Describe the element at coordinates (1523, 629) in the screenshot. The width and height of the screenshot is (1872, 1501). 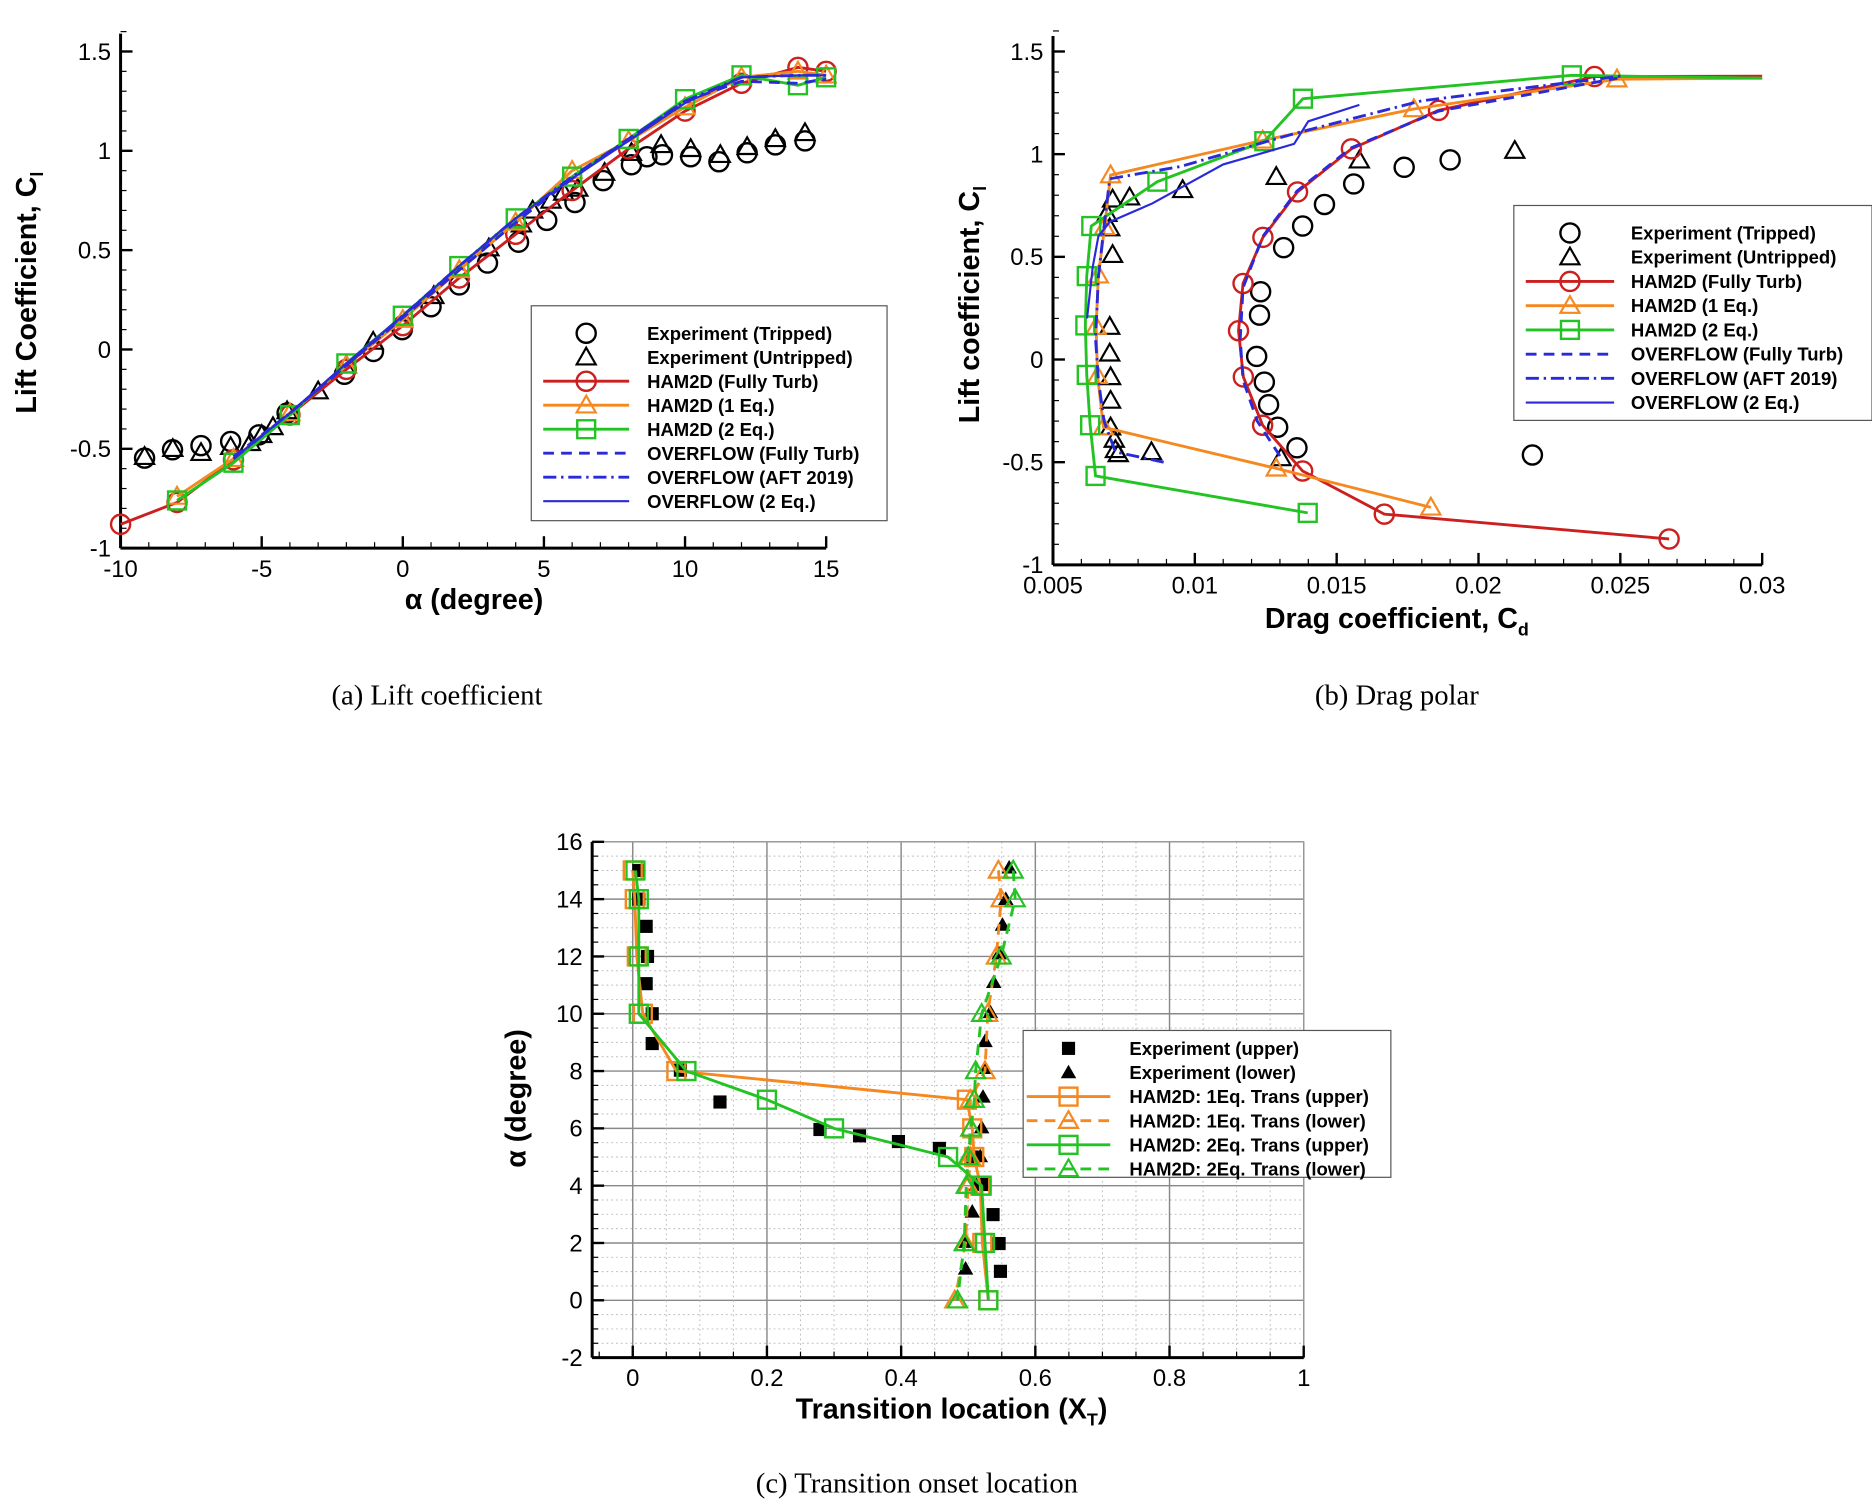
I see `x-axis-title-subscript: d` at that location.